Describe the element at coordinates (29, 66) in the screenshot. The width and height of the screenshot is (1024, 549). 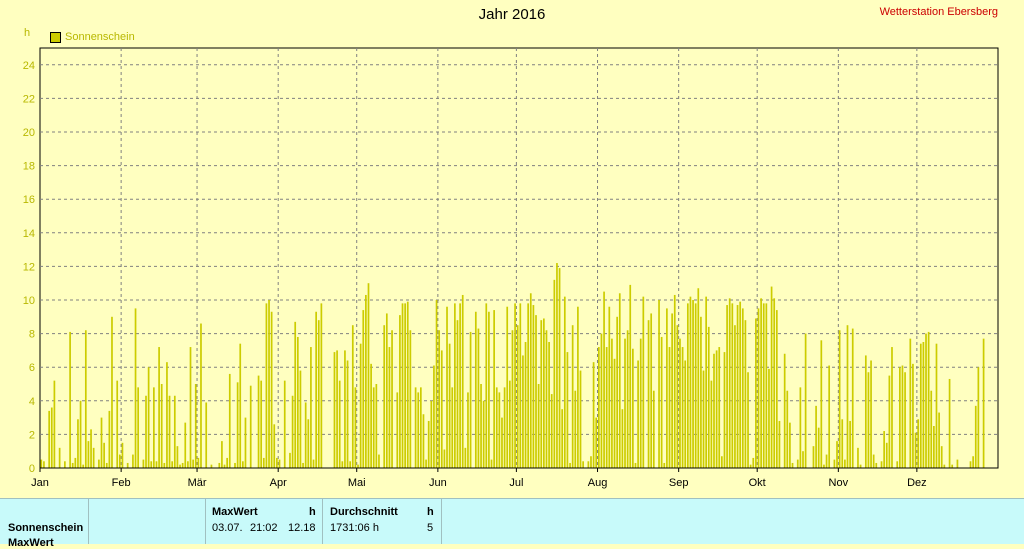
I see `y-tick-label: 24` at that location.